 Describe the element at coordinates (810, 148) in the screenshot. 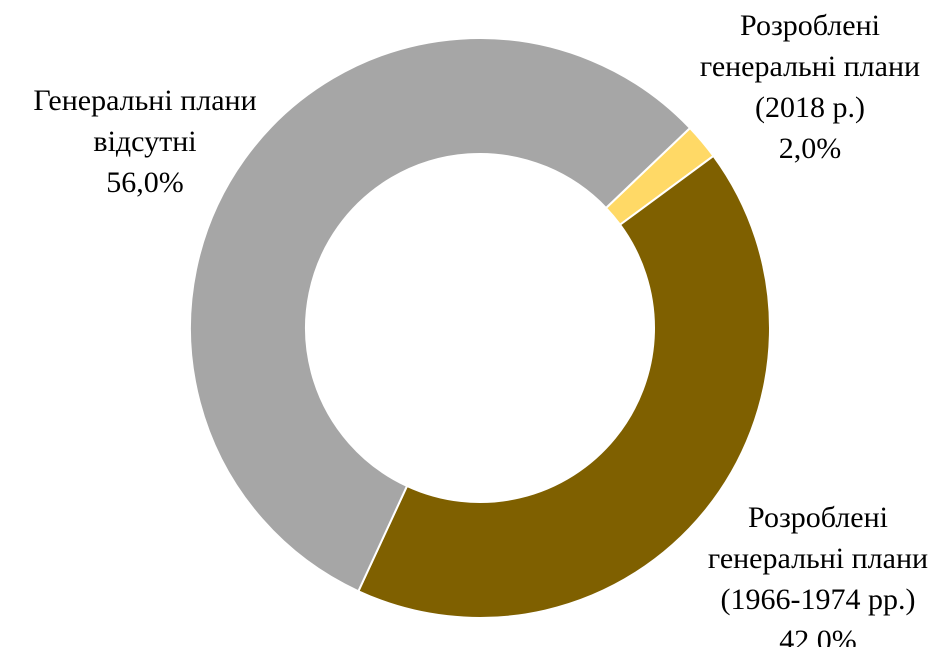

I see `value-label: 2,0%` at that location.